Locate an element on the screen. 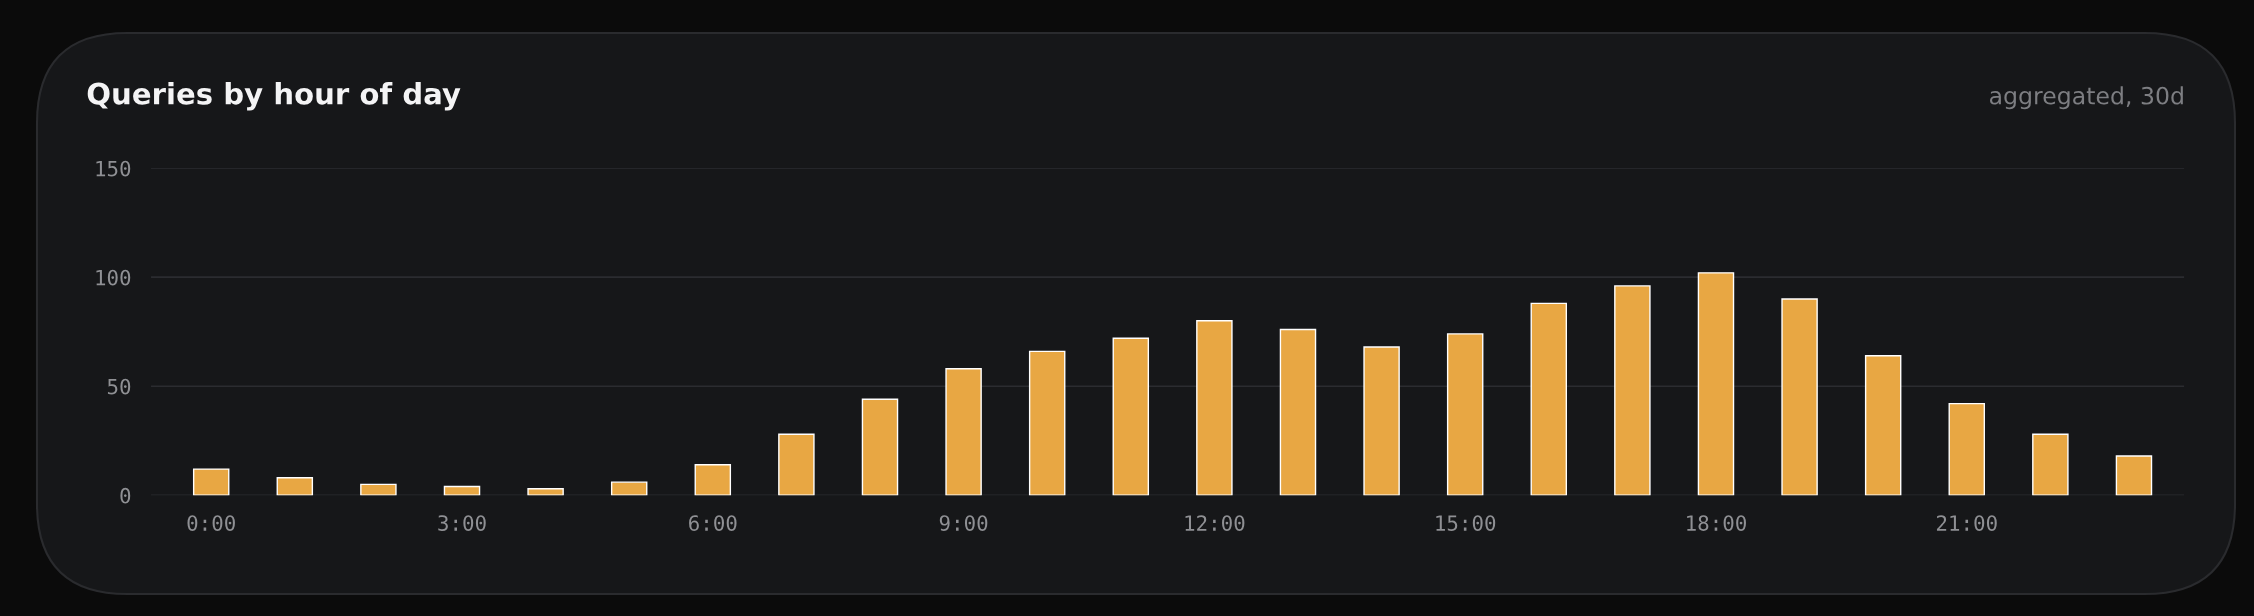 The width and height of the screenshot is (2254, 616). chart-title: Queries by hour of day is located at coordinates (274, 96).